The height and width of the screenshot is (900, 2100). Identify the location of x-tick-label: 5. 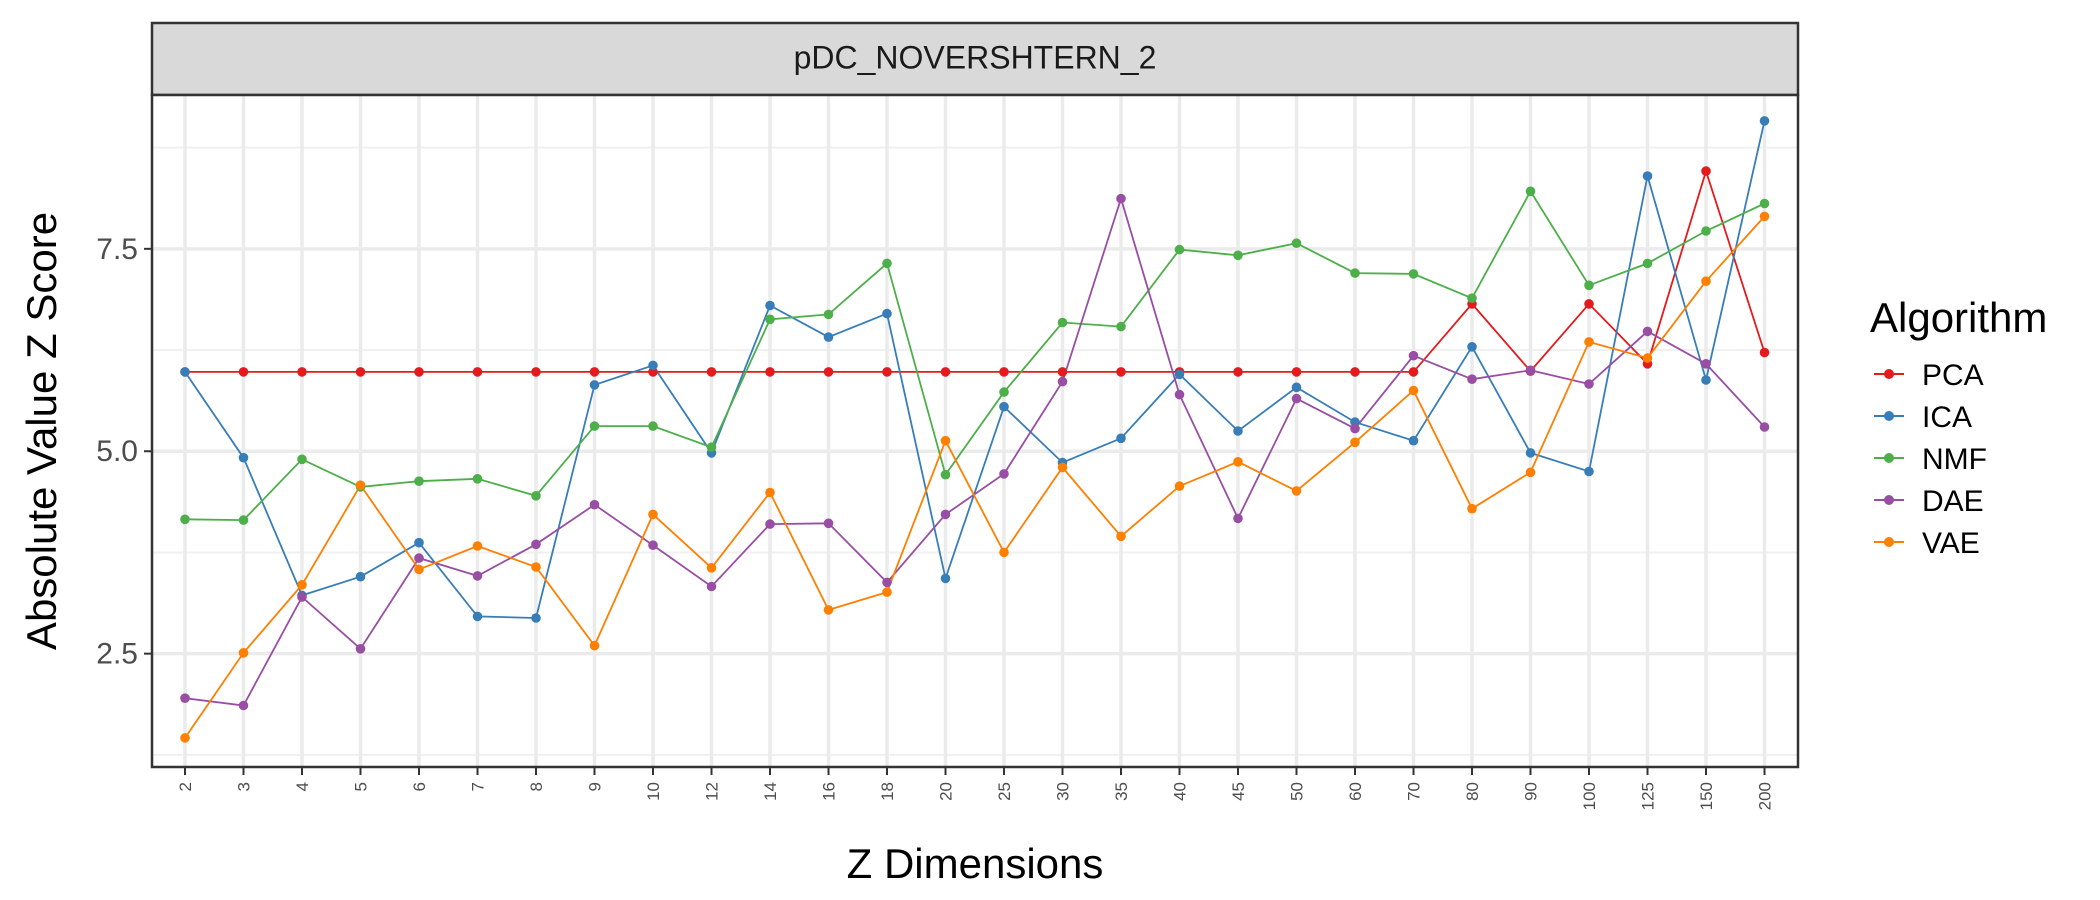
(361, 786).